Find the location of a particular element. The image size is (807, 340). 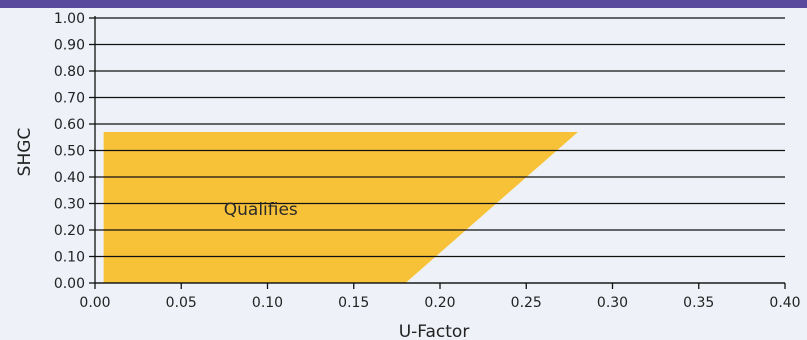

y-tick-label: 0.50 is located at coordinates (69, 152).